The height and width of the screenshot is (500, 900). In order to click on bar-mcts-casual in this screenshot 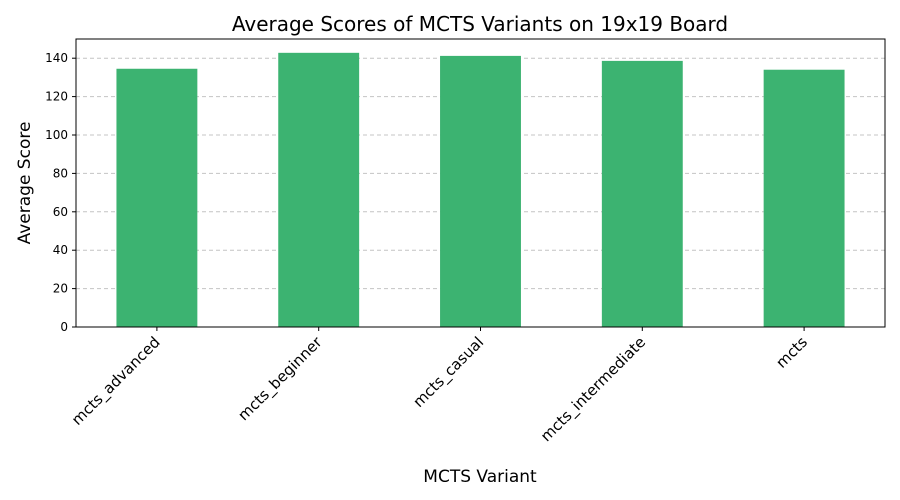, I will do `click(480, 191)`.